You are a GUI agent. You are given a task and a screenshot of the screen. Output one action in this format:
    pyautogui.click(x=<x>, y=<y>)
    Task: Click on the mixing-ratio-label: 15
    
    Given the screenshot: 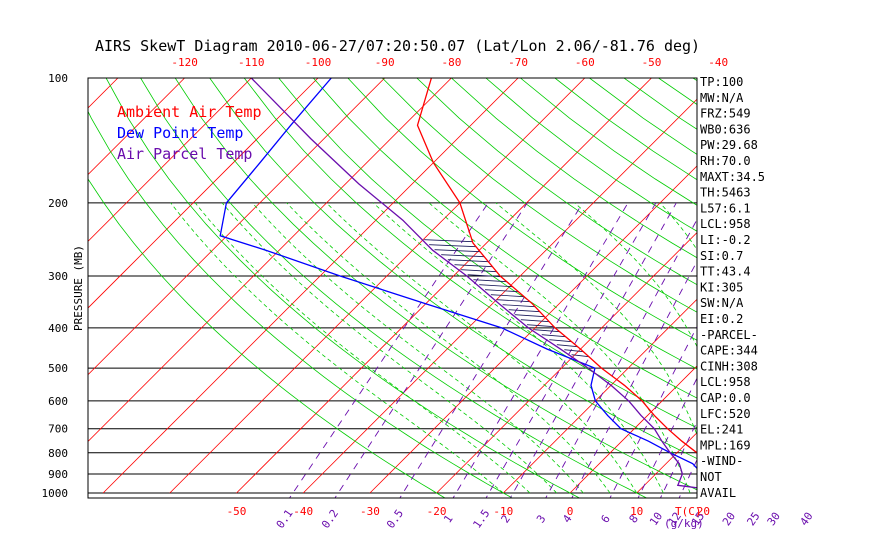 What is the action you would take?
    pyautogui.click(x=698, y=519)
    